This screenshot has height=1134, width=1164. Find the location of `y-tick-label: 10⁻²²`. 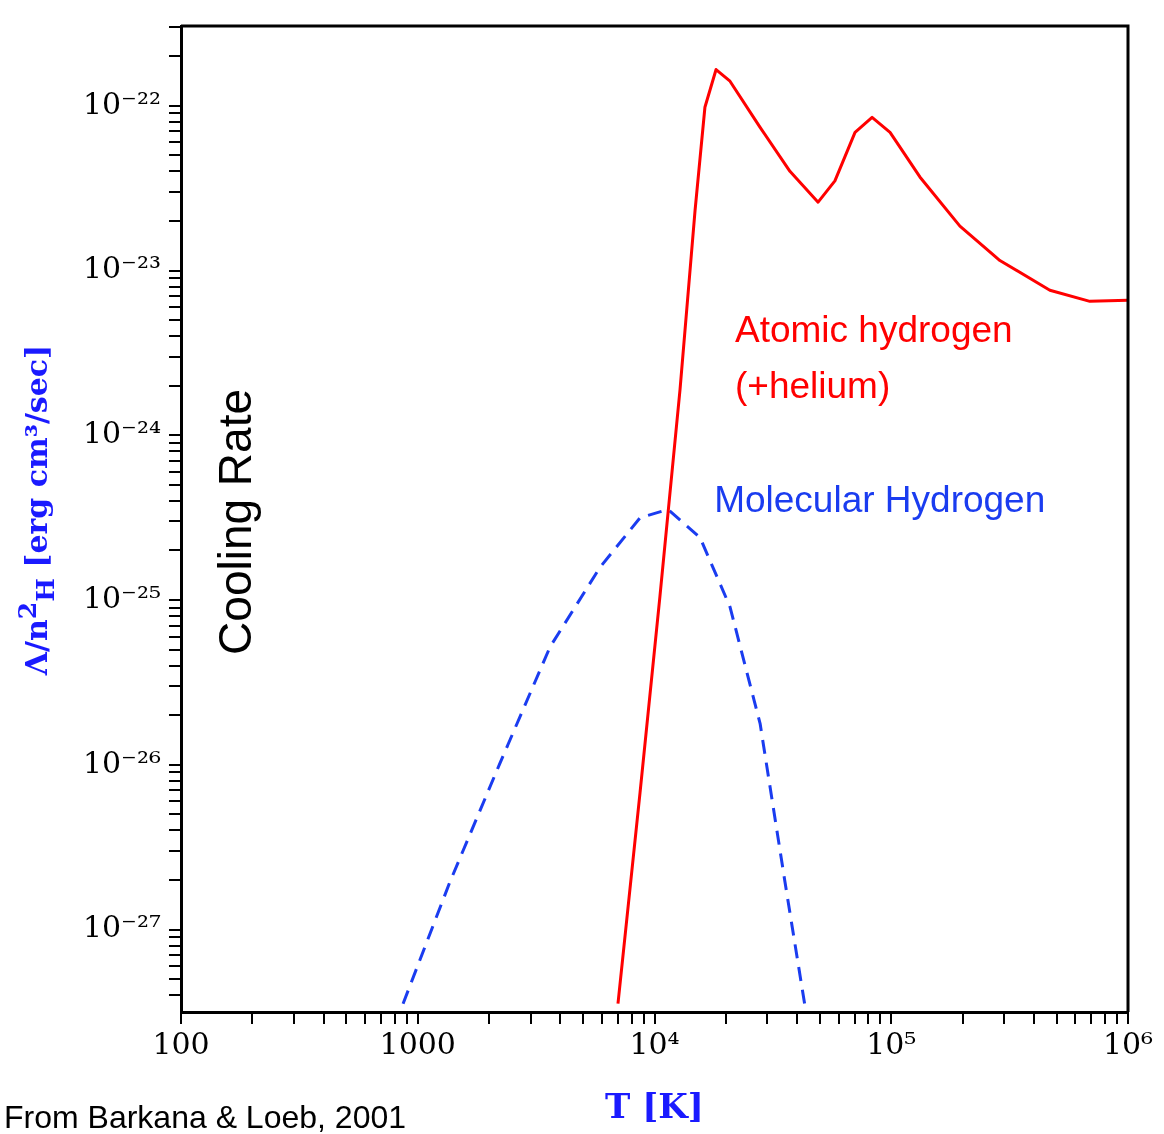

y-tick-label: 10⁻²² is located at coordinates (121, 103).